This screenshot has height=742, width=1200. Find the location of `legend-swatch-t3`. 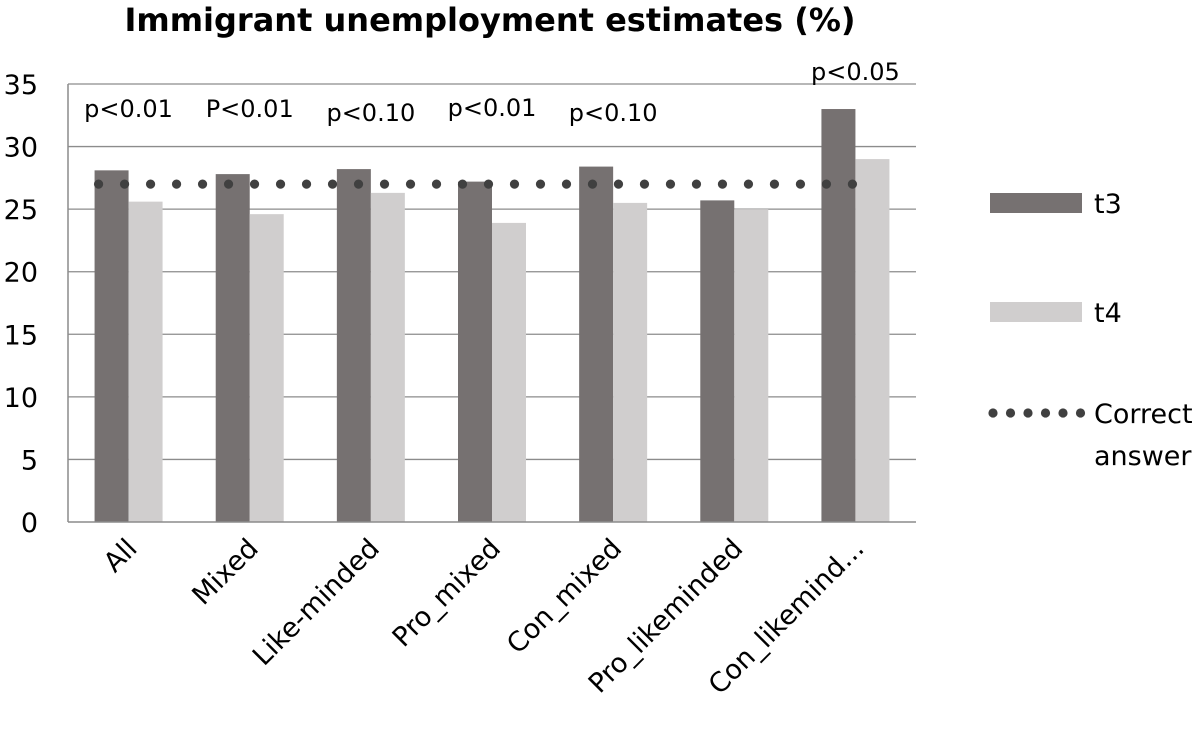

legend-swatch-t3 is located at coordinates (1036, 203).